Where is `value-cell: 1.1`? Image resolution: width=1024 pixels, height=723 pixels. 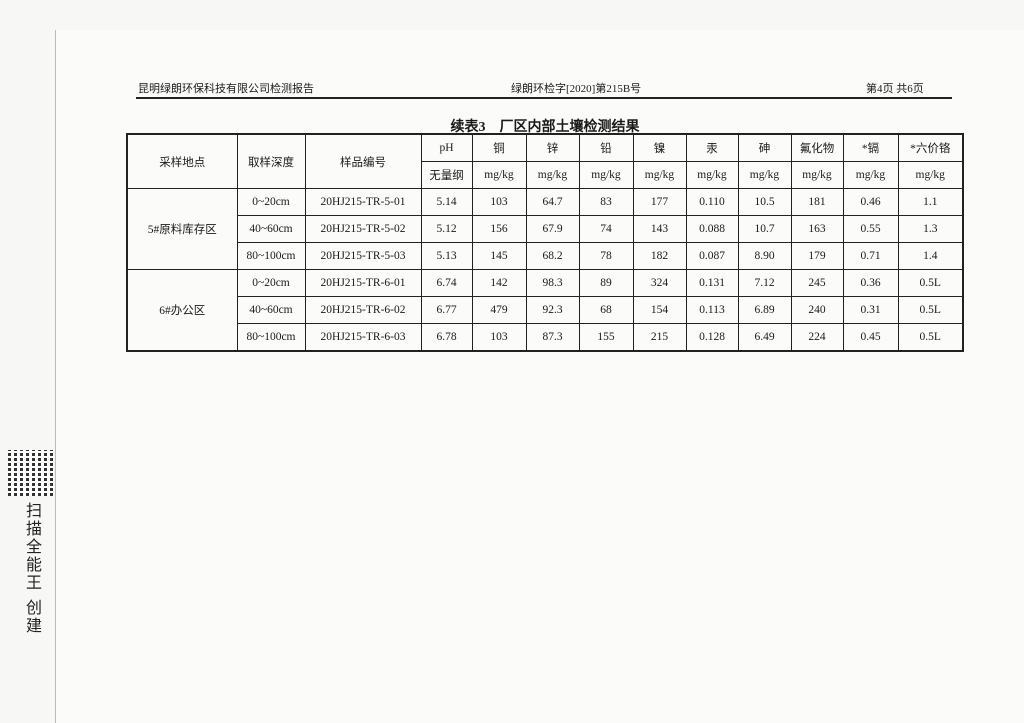
value-cell: 1.1 is located at coordinates (930, 202).